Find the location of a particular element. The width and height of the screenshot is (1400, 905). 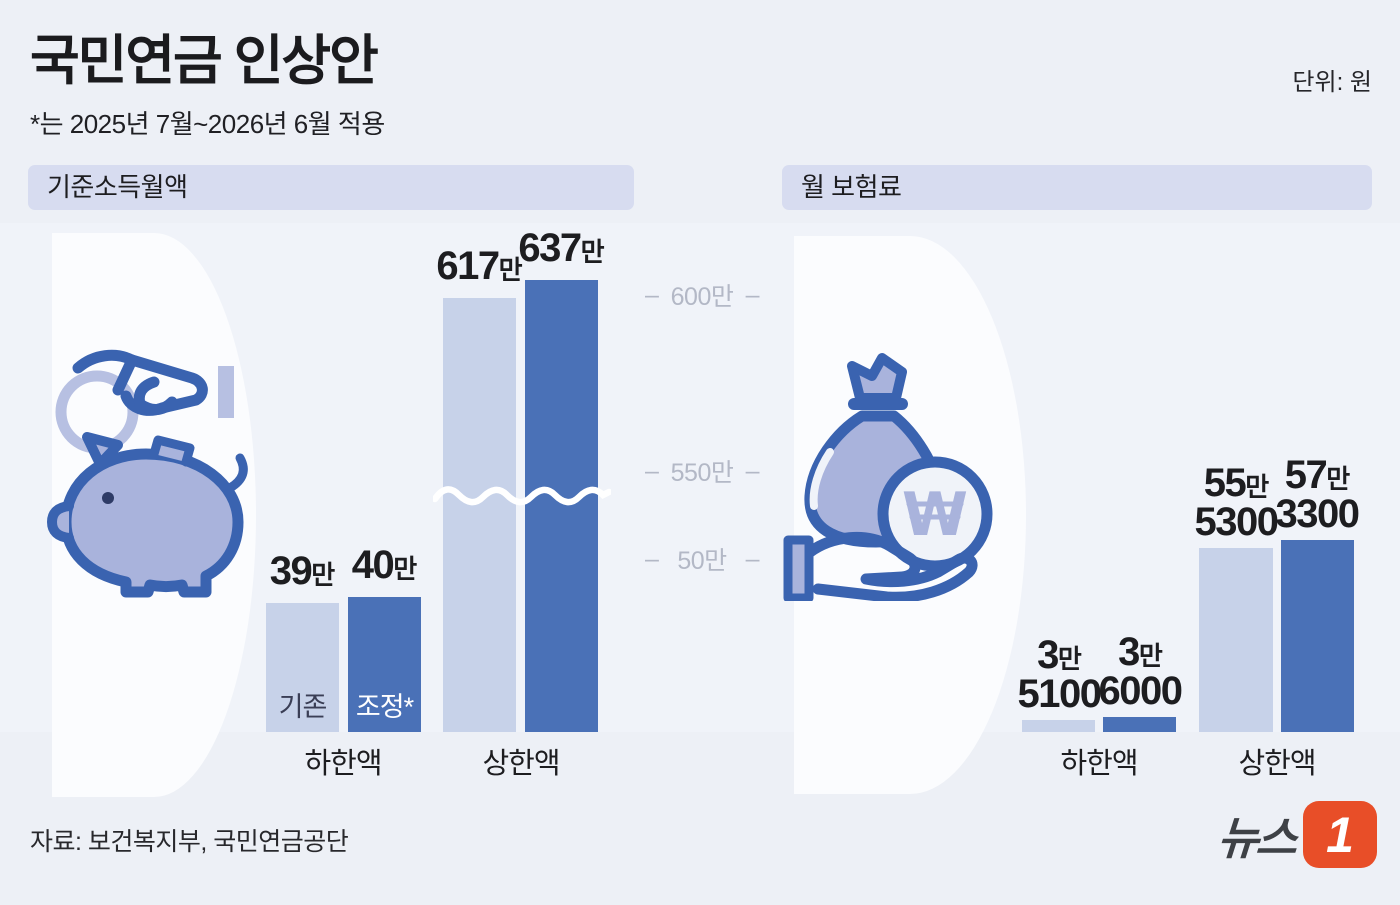

category-premium-upper: 상한액 is located at coordinates (1277, 764).